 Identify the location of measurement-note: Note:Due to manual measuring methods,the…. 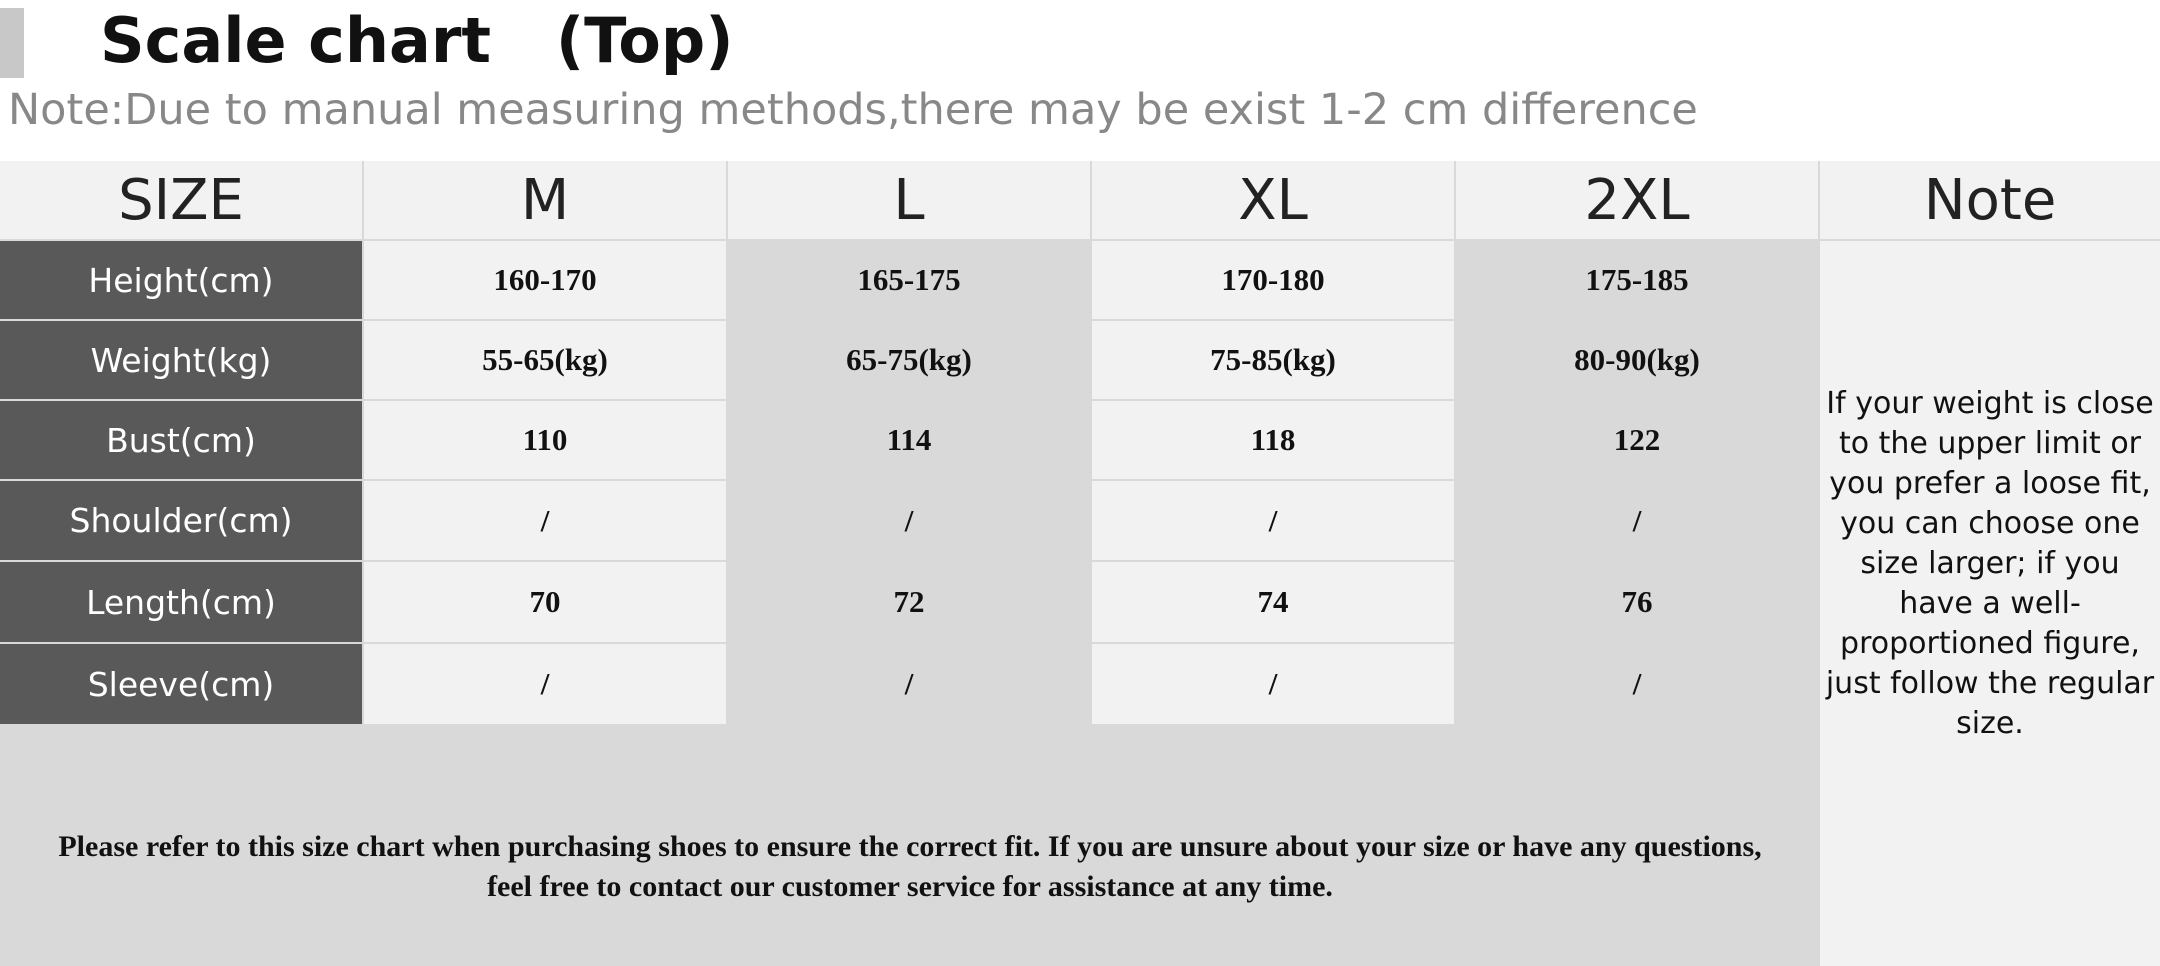
(853, 110).